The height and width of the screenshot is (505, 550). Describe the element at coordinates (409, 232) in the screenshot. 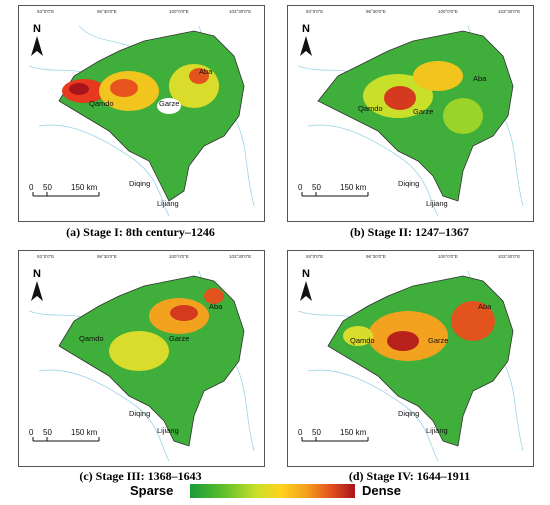

I see `caption-stage-2: (b) Stage II: 1247–1367` at that location.